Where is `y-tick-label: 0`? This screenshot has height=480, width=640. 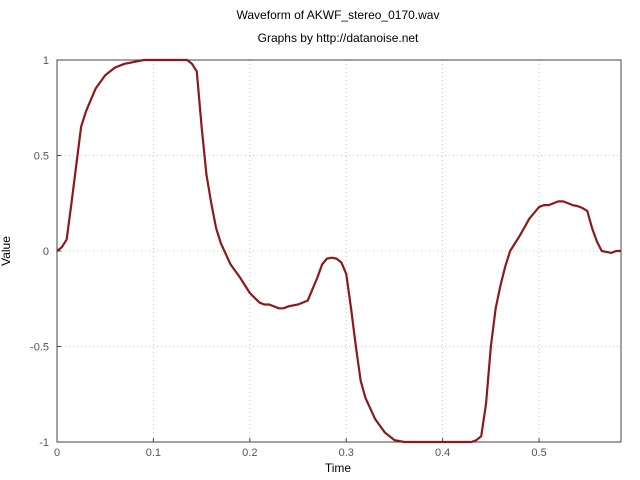 y-tick-label: 0 is located at coordinates (46, 252).